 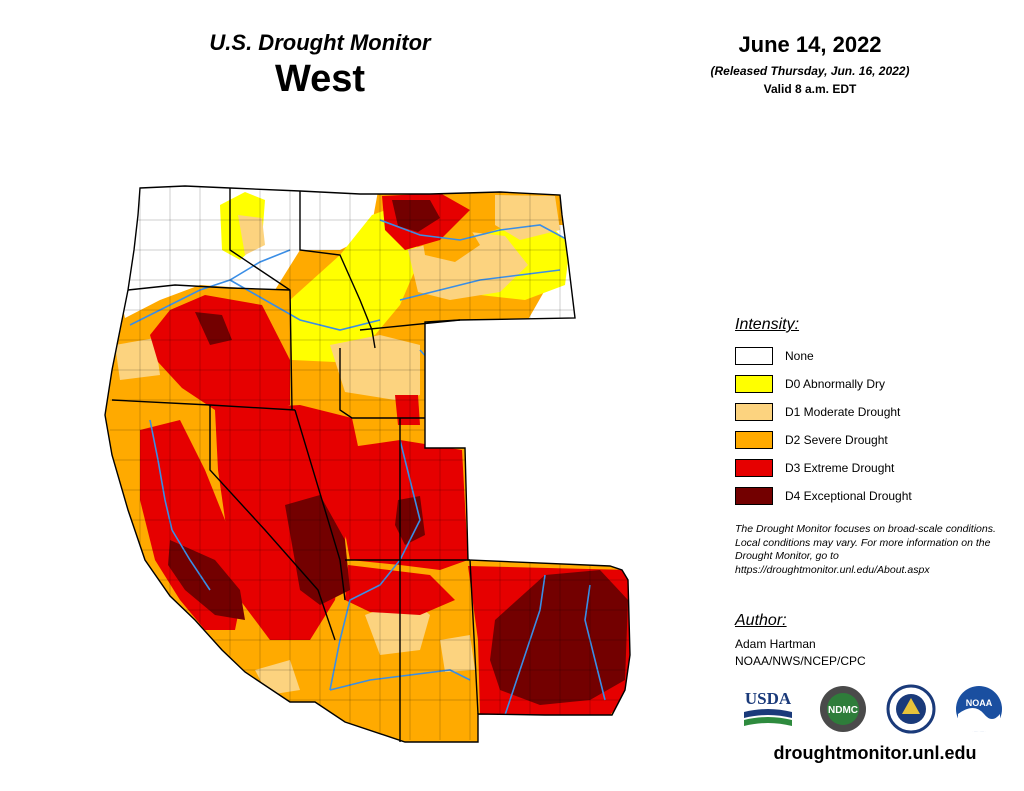 What do you see at coordinates (474, 230) in the screenshot?
I see `river-missouri` at bounding box center [474, 230].